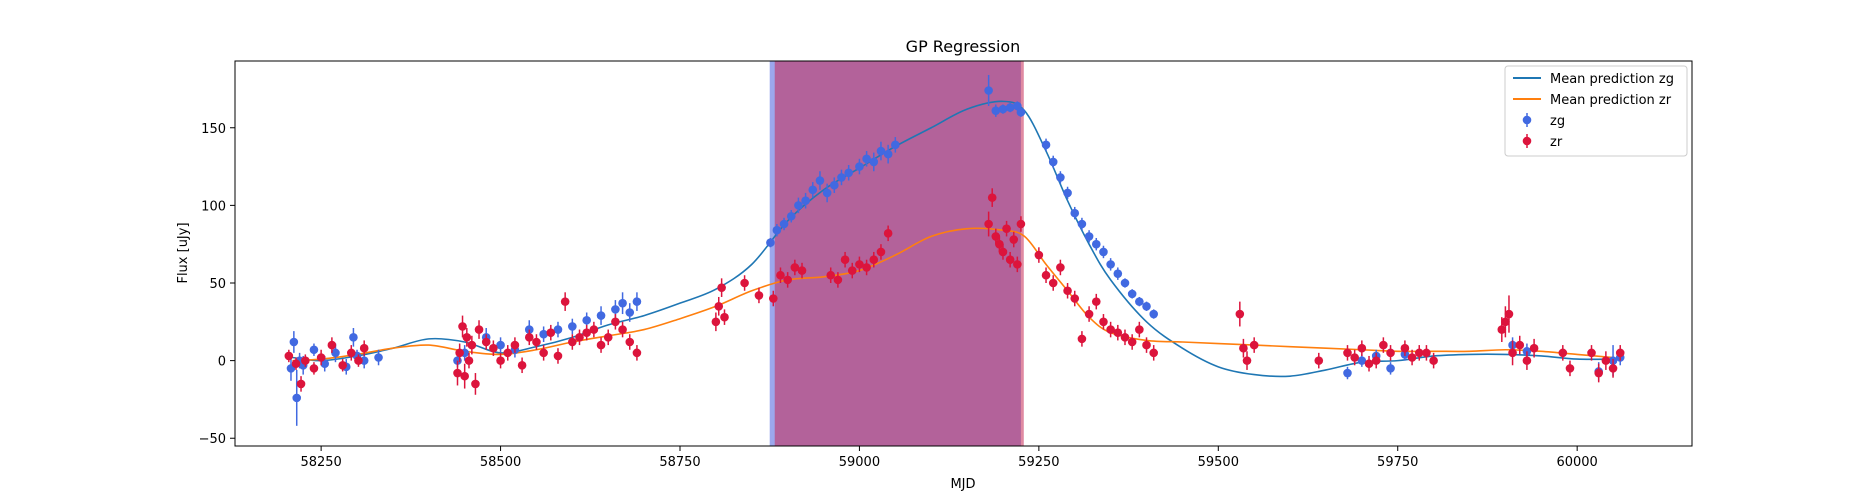 This screenshot has width=1875, height=500. Describe the element at coordinates (679, 462) in the screenshot. I see `x-tick-label: 58750` at that location.